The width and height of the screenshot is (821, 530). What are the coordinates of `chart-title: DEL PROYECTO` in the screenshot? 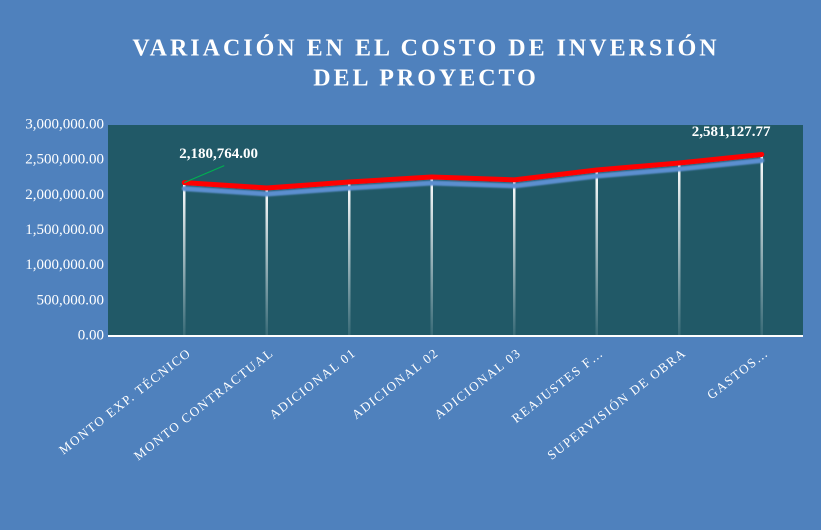 It's located at (426, 79).